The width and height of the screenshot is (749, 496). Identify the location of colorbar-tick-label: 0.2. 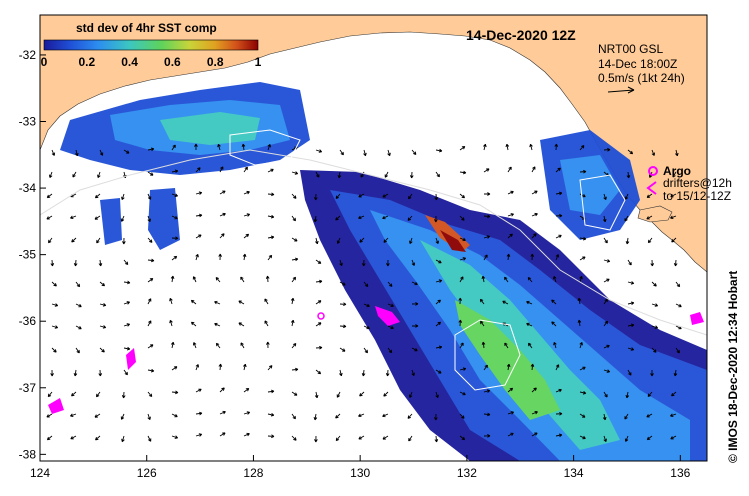
(86, 62).